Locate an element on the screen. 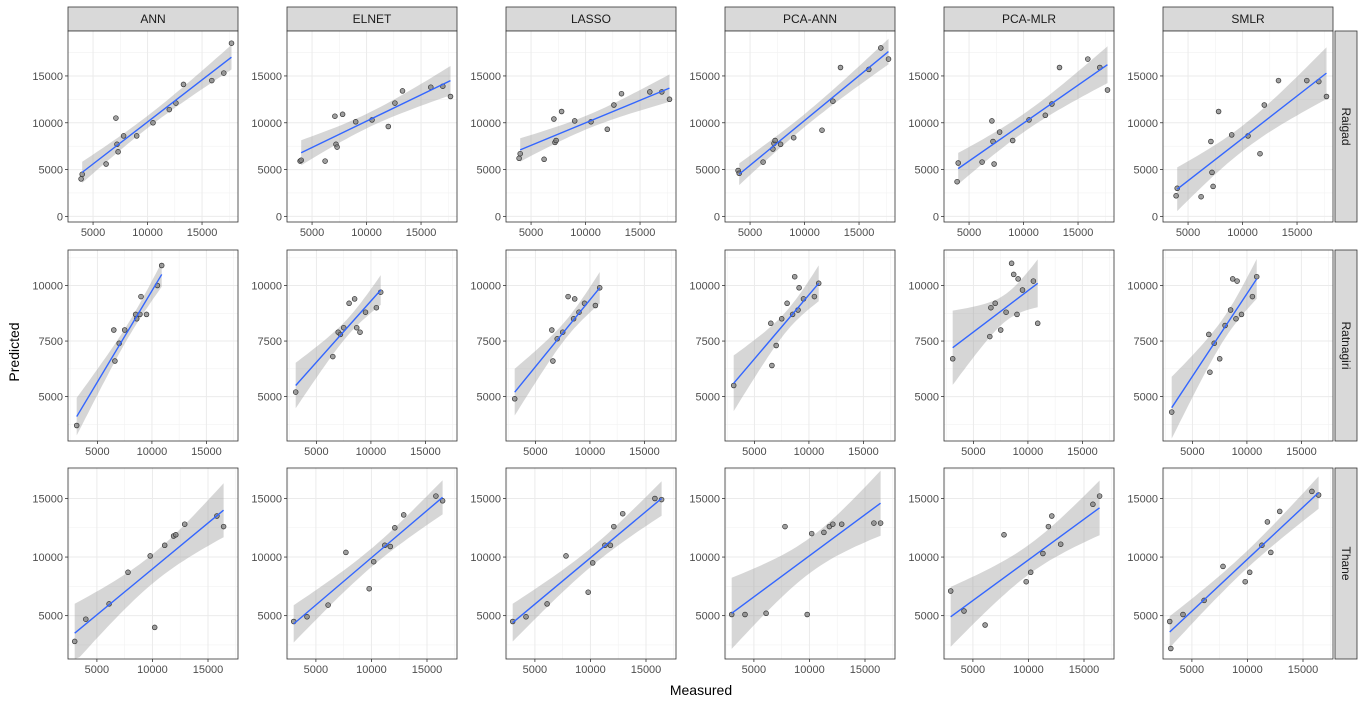 The width and height of the screenshot is (1366, 705). y-tick-label: 7500 is located at coordinates (270, 342).